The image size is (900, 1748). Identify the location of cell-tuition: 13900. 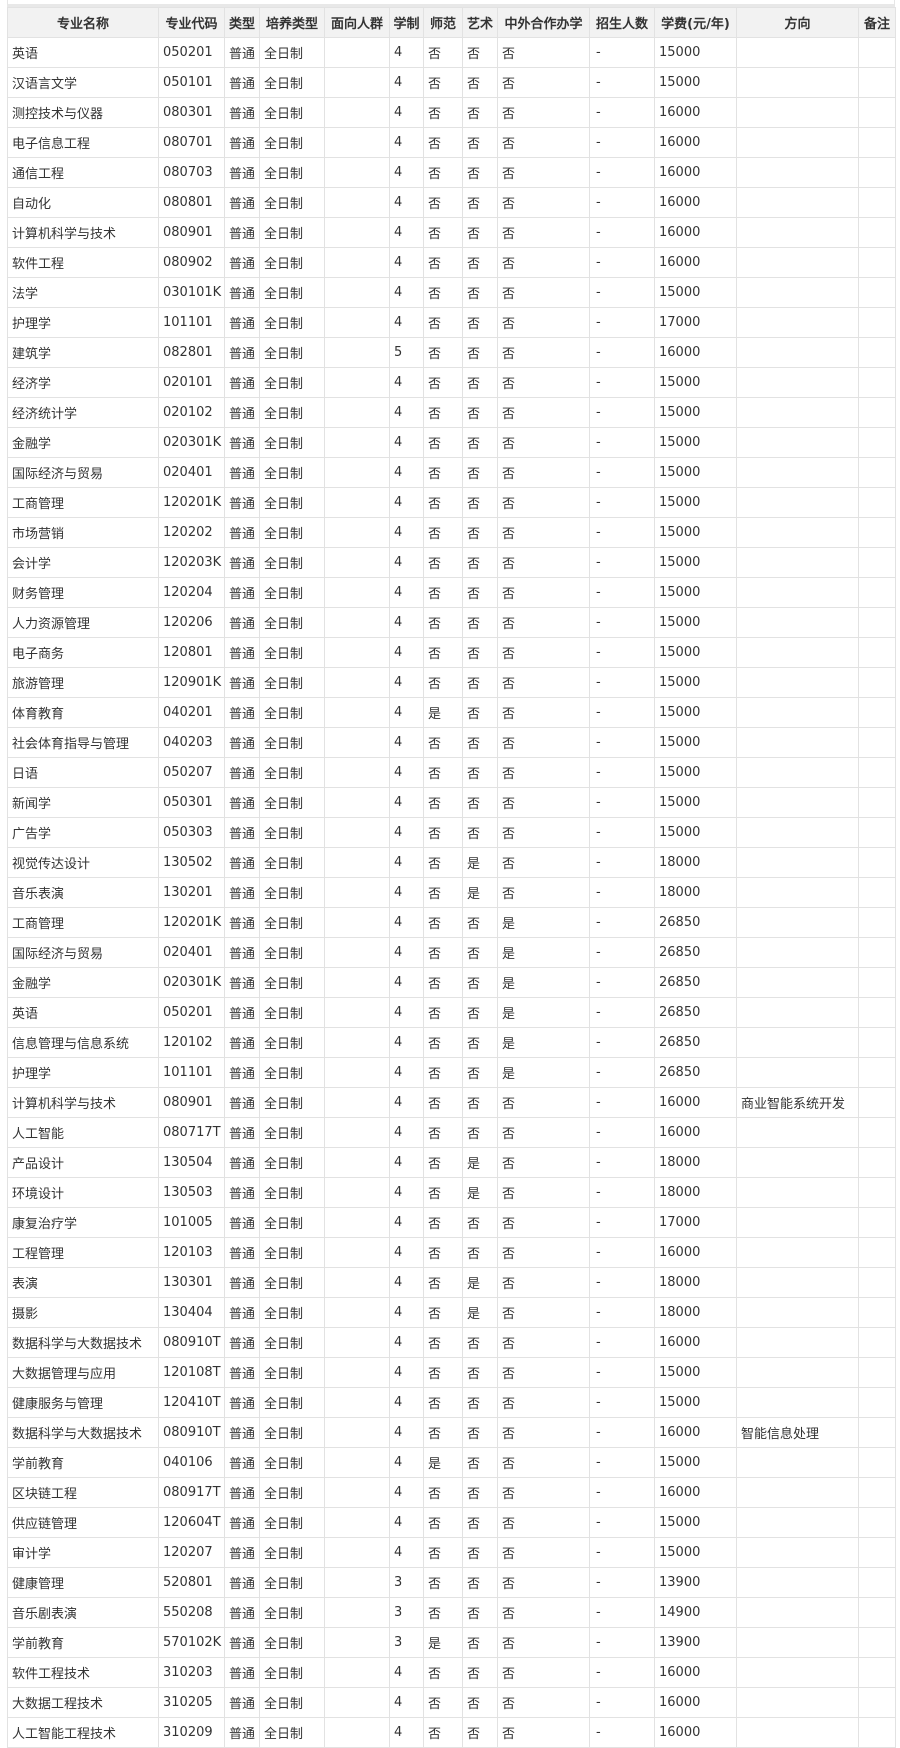
(695, 1582).